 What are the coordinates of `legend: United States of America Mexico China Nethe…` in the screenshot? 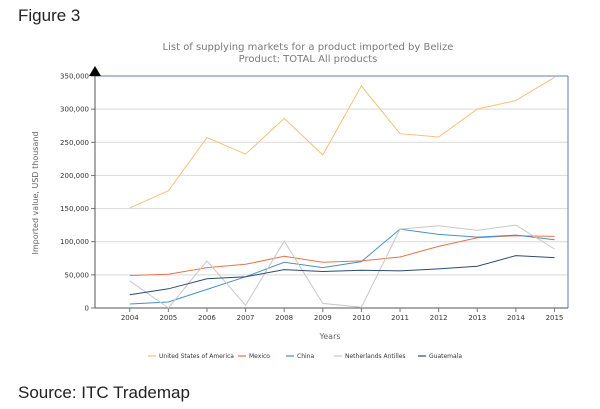 It's located at (305, 356).